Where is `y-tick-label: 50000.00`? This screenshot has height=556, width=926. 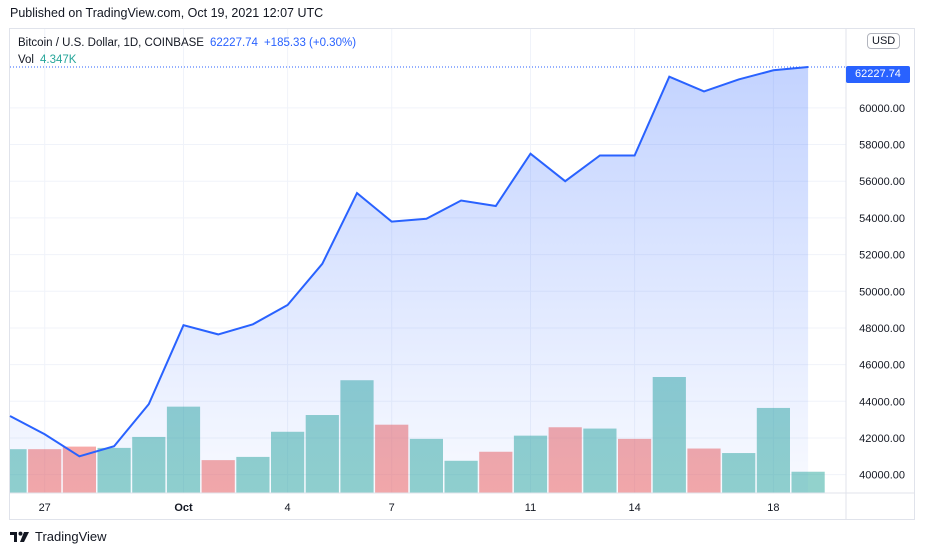 y-tick-label: 50000.00 is located at coordinates (882, 292).